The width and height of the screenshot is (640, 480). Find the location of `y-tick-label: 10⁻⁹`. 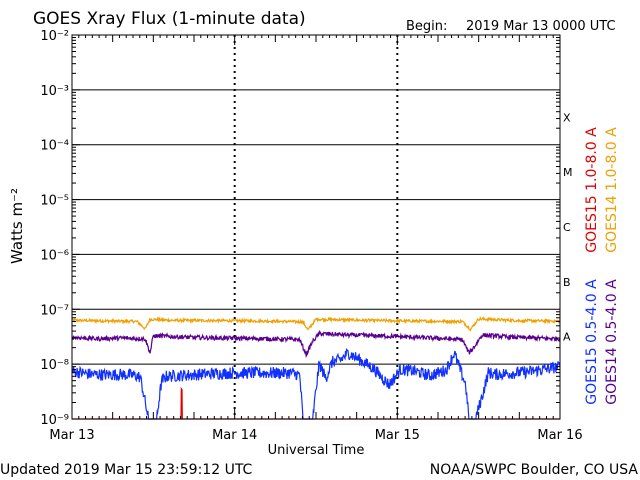

y-tick-label: 10⁻⁹ is located at coordinates (54, 420).